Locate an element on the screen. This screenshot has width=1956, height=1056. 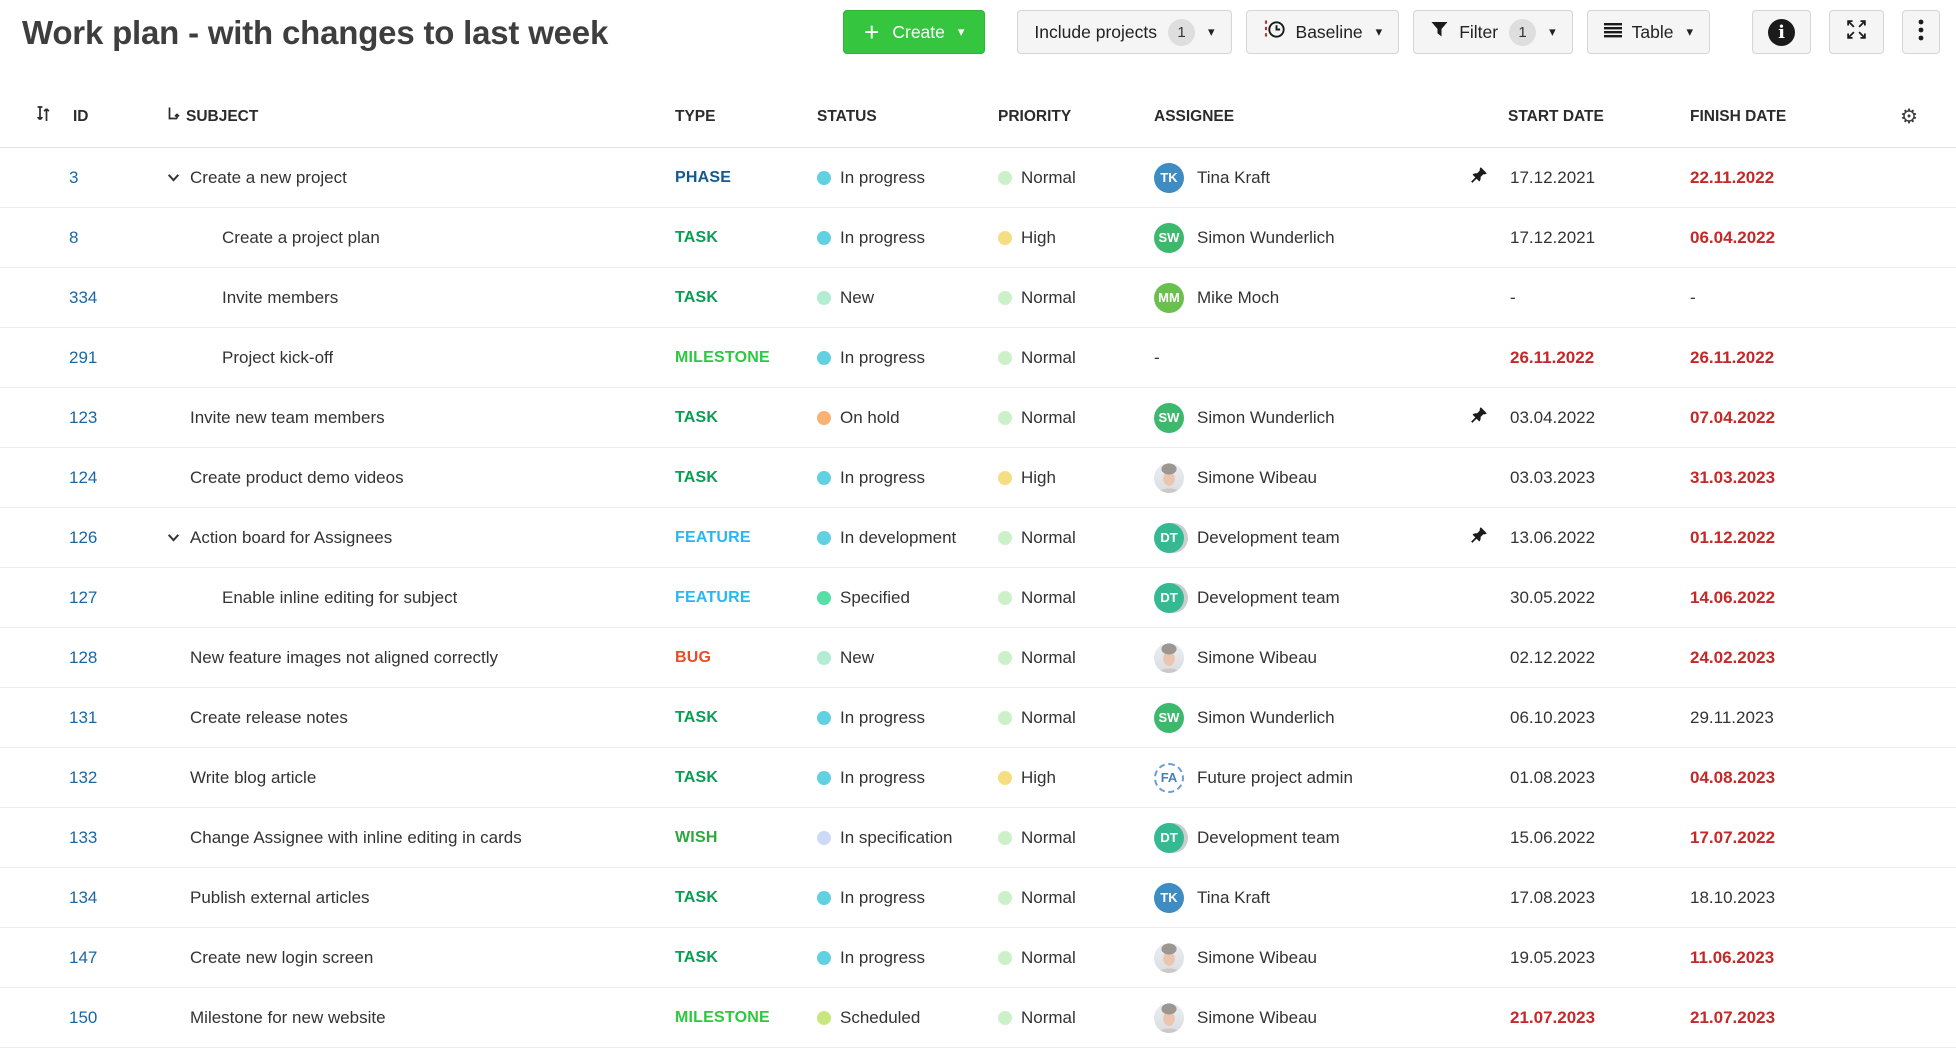
status-cell: In specification is located at coordinates (895, 838).